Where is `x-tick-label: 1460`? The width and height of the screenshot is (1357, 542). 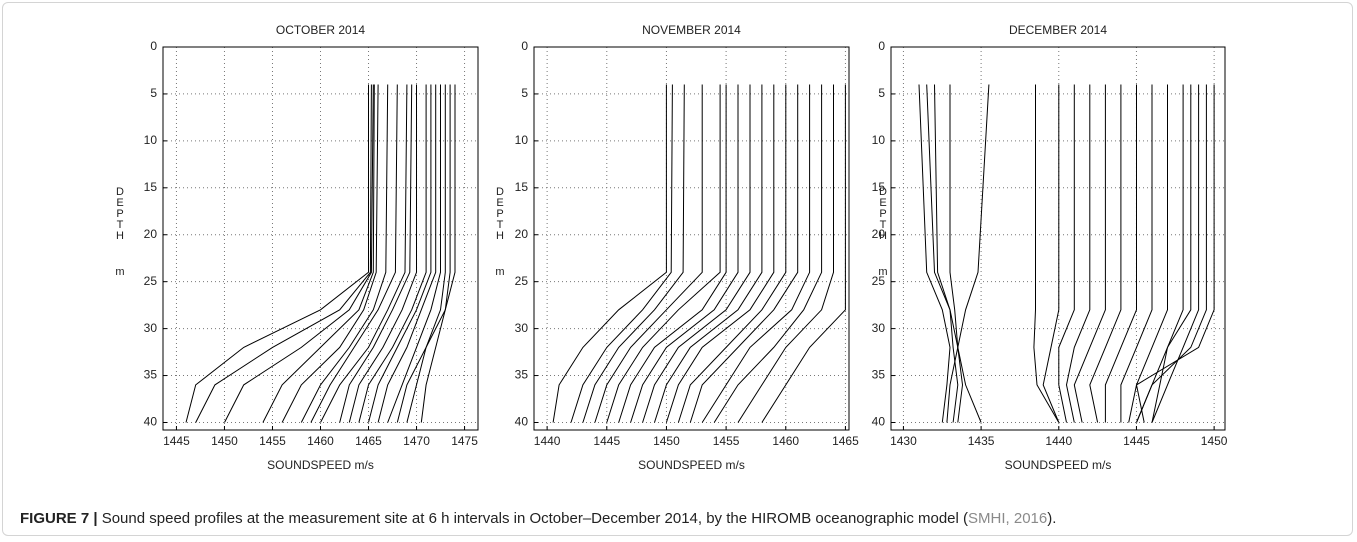 x-tick-label: 1460 is located at coordinates (785, 441).